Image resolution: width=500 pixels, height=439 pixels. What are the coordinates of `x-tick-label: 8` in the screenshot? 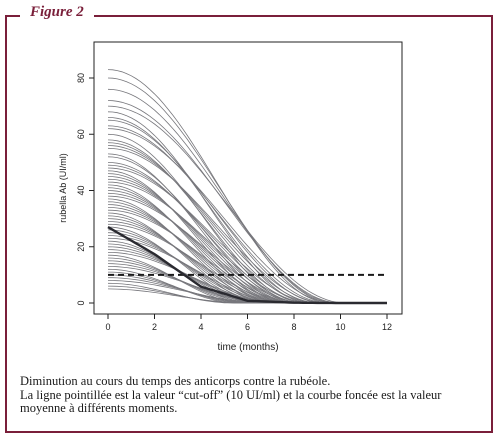 It's located at (293, 327).